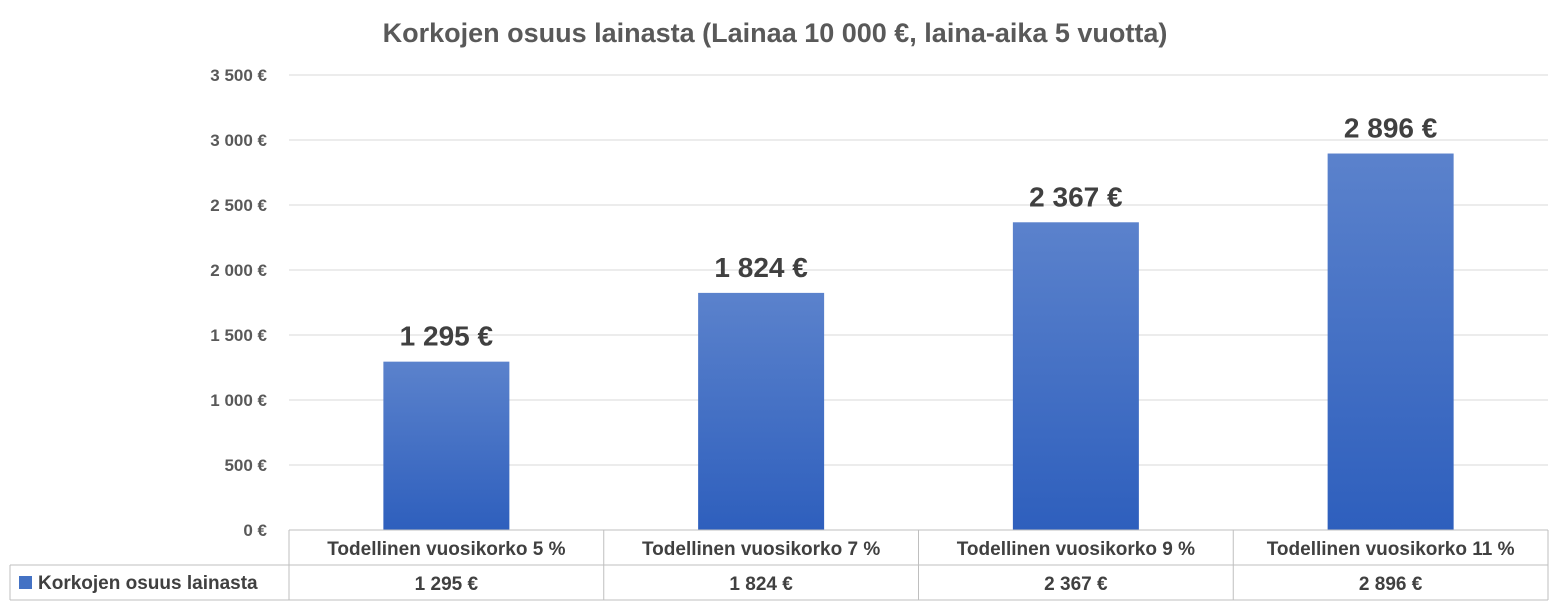 Image resolution: width=1563 pixels, height=608 pixels. Describe the element at coordinates (1391, 128) in the screenshot. I see `data-label: 2 896 €` at that location.